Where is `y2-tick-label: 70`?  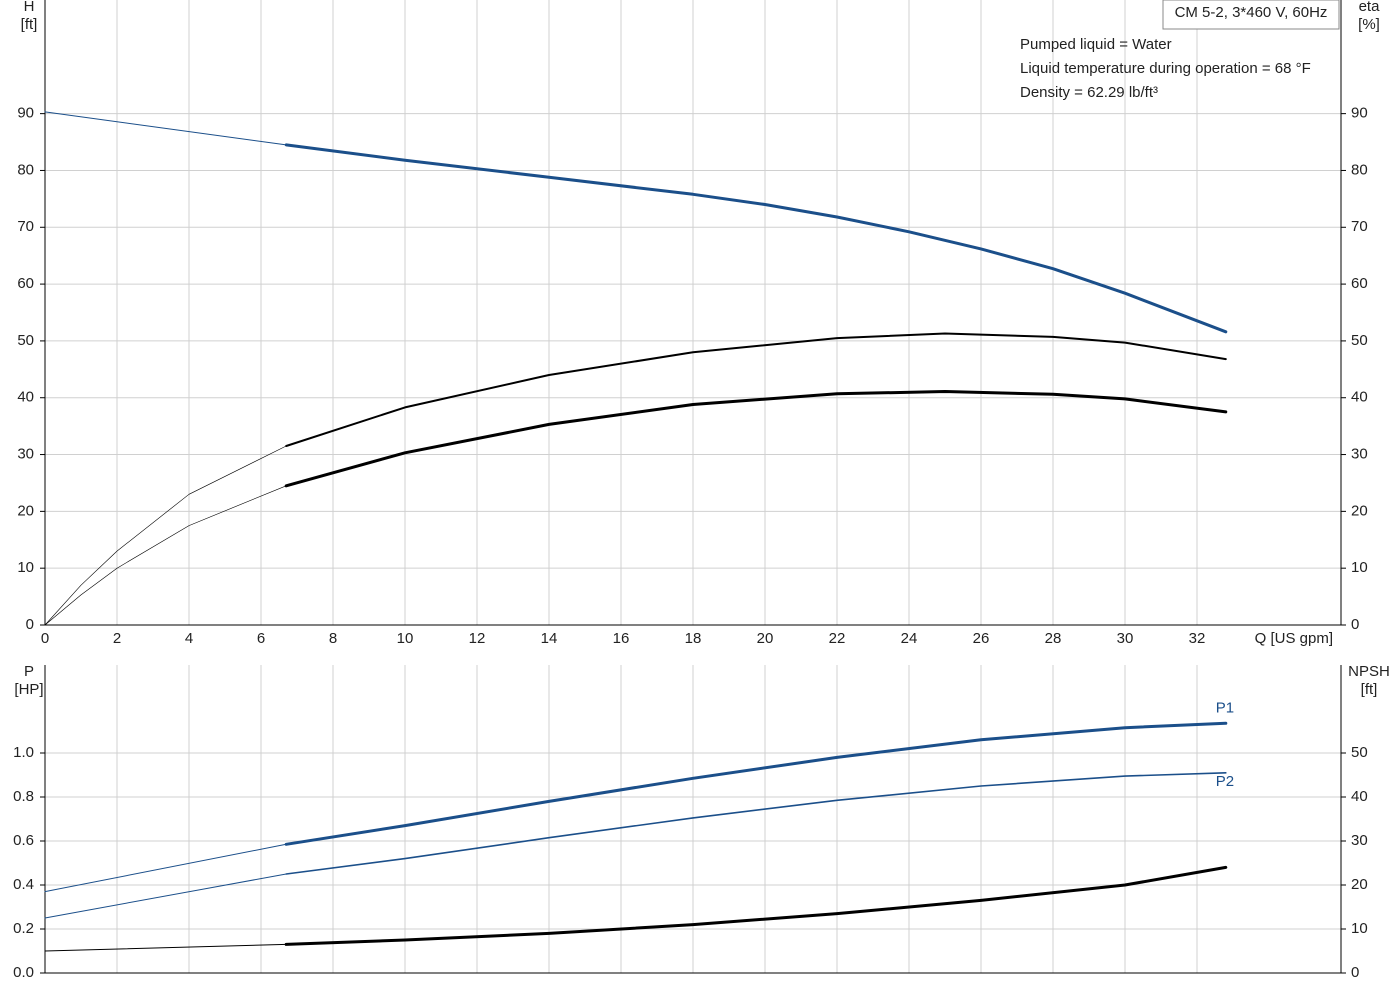 y2-tick-label: 70 is located at coordinates (1359, 226).